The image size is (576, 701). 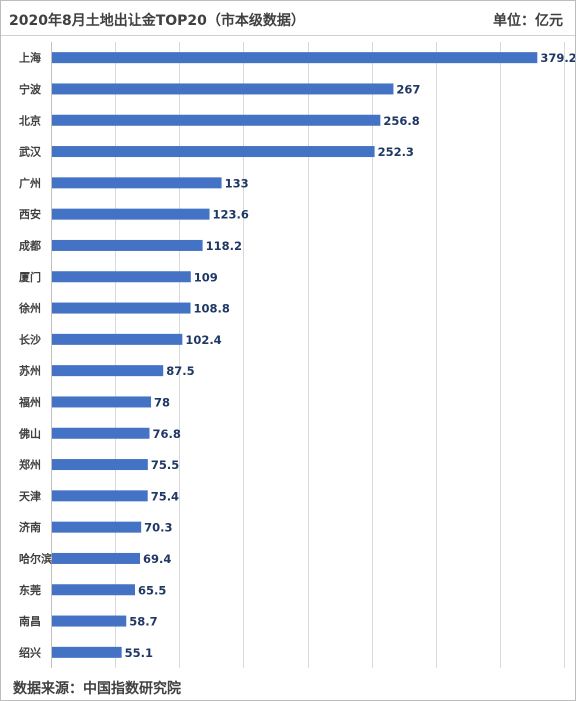 I want to click on unit-label: 单位：亿元, so click(x=528, y=21).